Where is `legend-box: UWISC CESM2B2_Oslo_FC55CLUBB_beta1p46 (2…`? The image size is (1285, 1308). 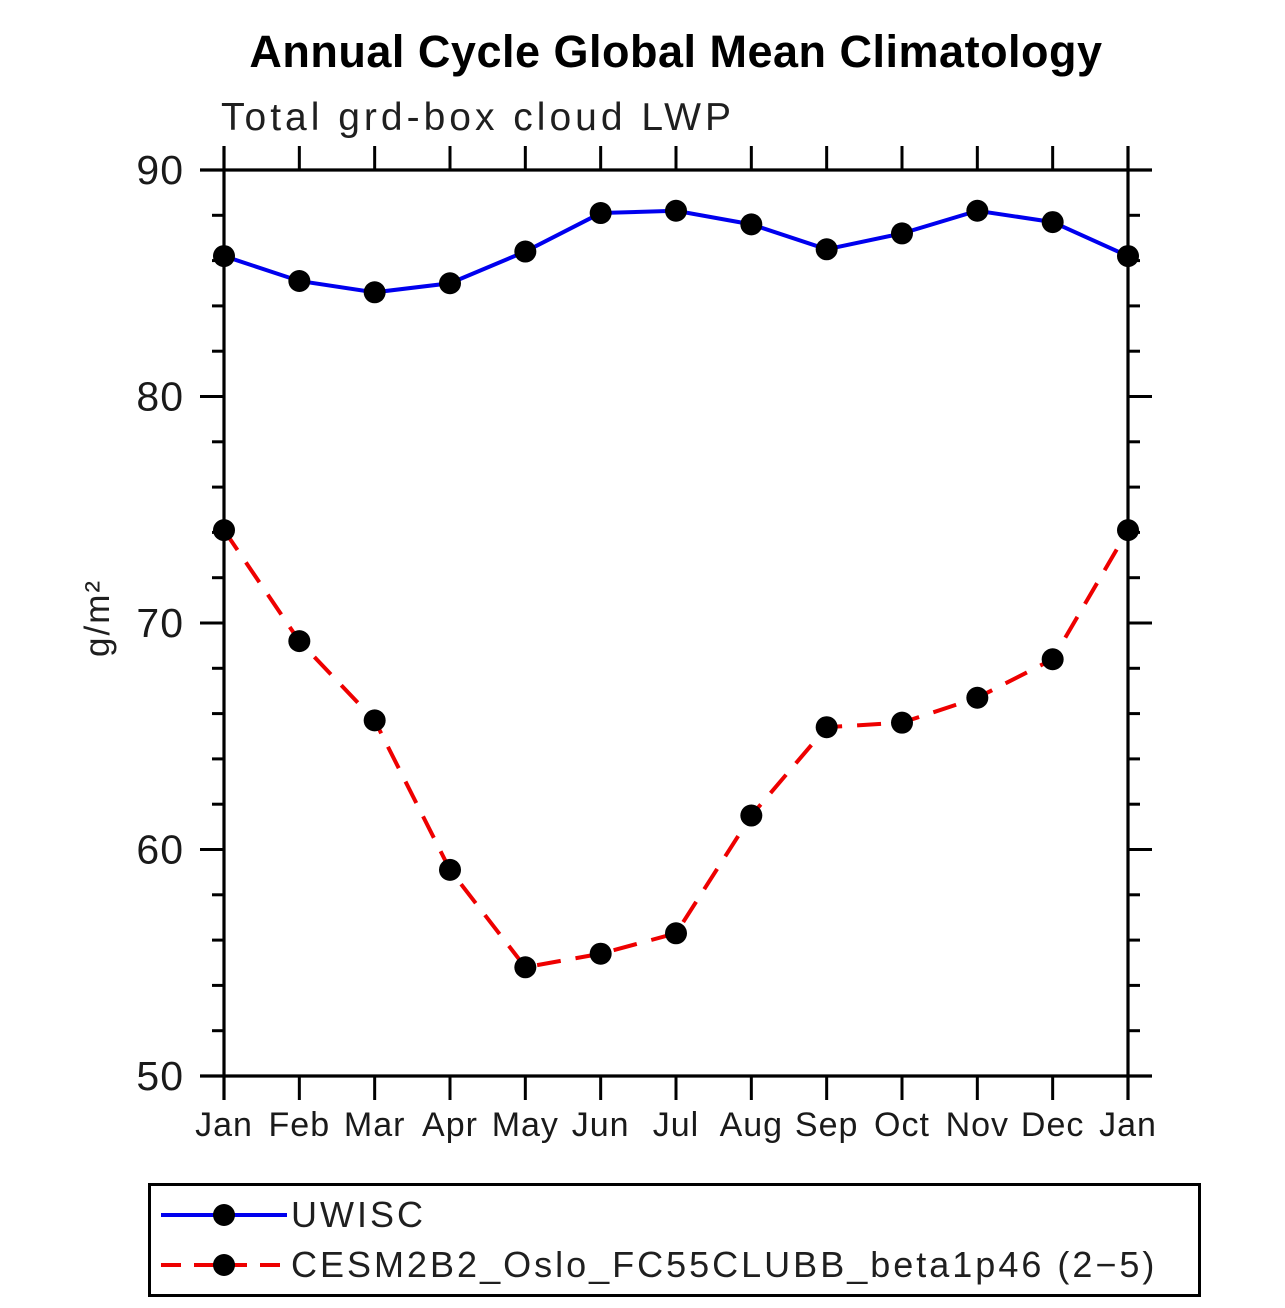
legend-box: UWISC CESM2B2_Oslo_FC55CLUBB_beta1p46 (2… is located at coordinates (674, 1240).